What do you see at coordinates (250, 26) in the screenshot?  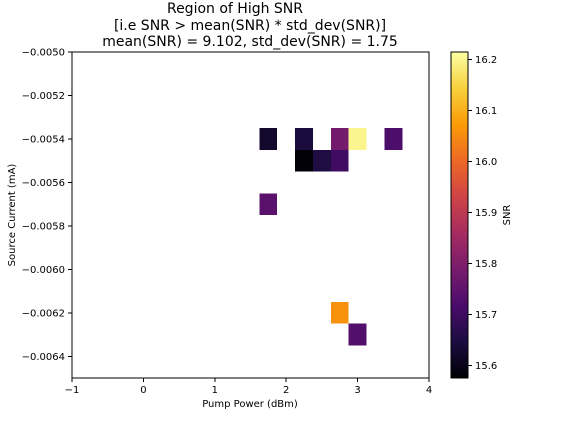 I see `chart-title-line-2: [i.e SNR > mean(SNR) * std_dev(SNR)]` at bounding box center [250, 26].